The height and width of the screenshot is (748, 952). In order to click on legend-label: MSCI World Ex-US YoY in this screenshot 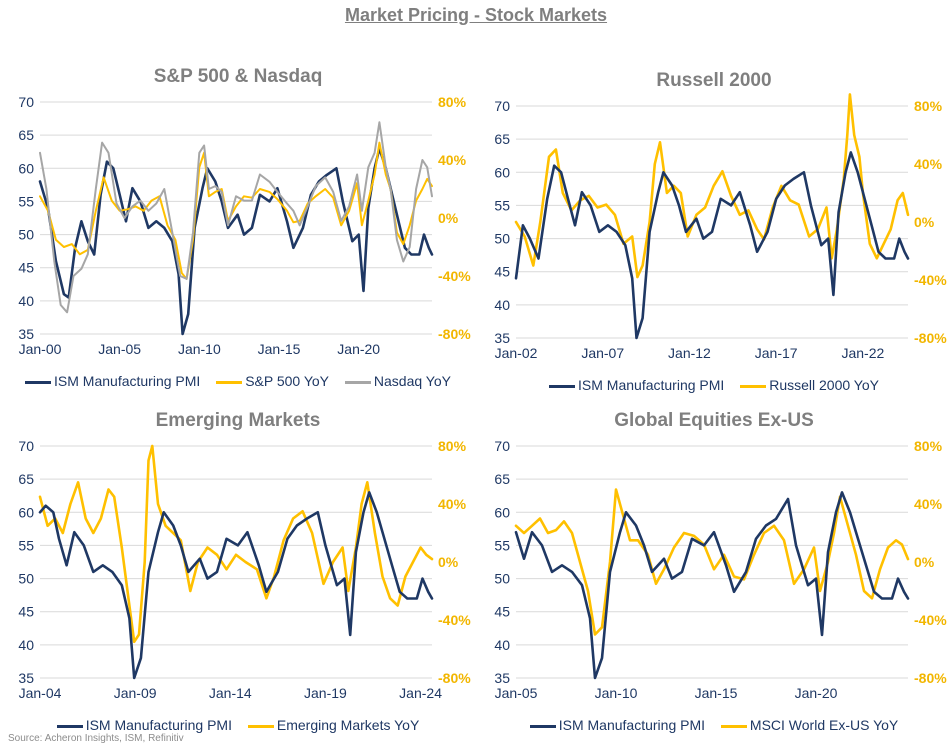, I will do `click(824, 725)`.